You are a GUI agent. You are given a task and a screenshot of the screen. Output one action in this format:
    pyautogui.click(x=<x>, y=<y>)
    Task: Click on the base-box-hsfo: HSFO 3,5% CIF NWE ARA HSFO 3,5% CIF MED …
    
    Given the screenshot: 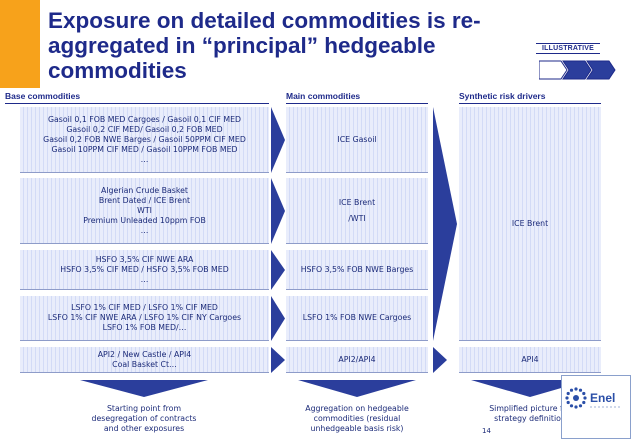 What is the action you would take?
    pyautogui.click(x=144, y=270)
    